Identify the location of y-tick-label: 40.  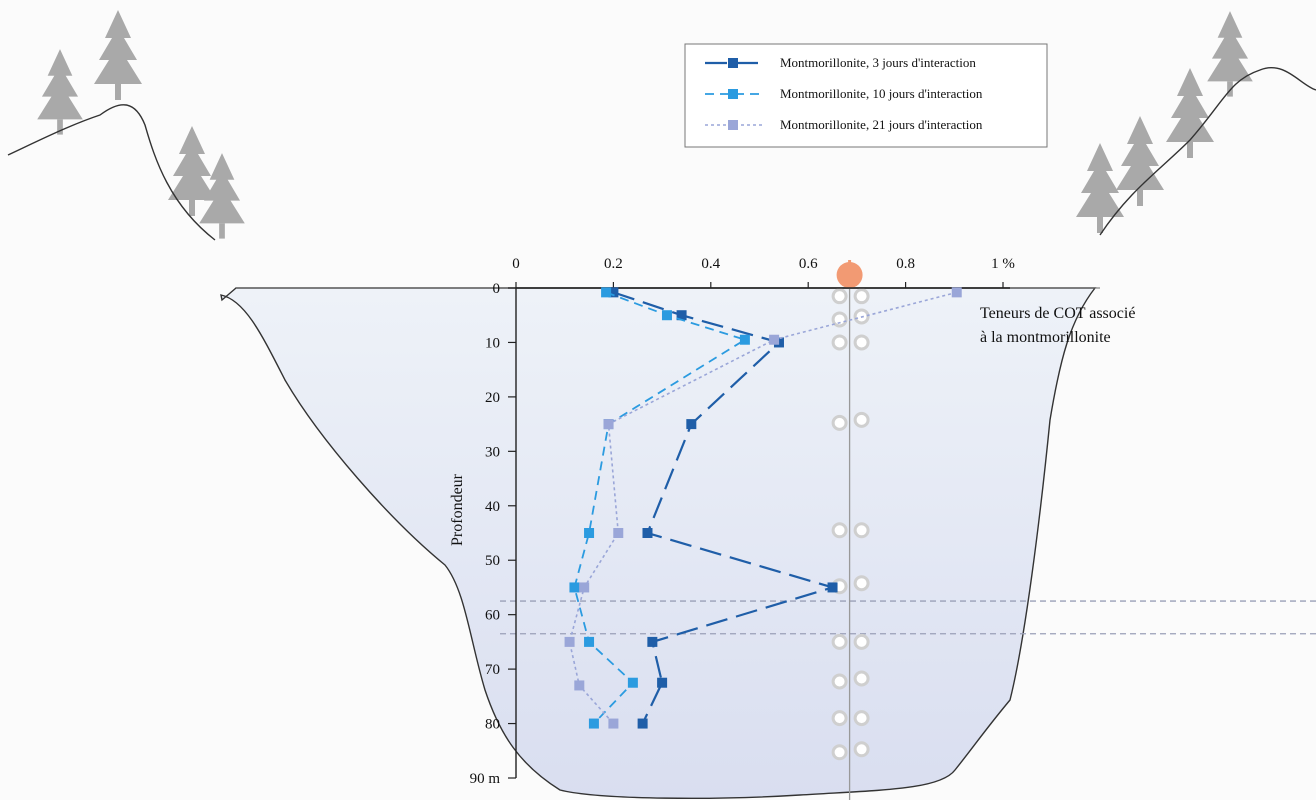
(492, 507).